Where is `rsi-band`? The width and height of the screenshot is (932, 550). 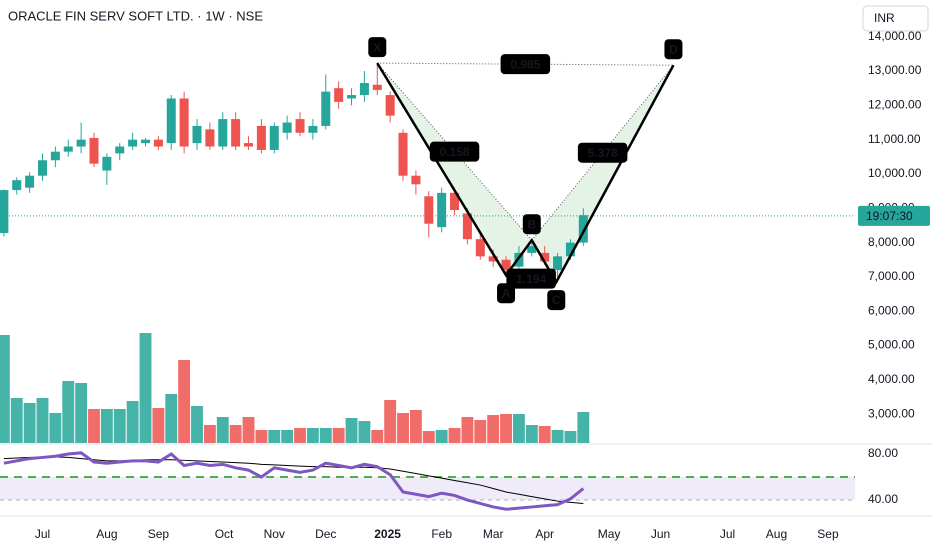 rsi-band is located at coordinates (427, 489).